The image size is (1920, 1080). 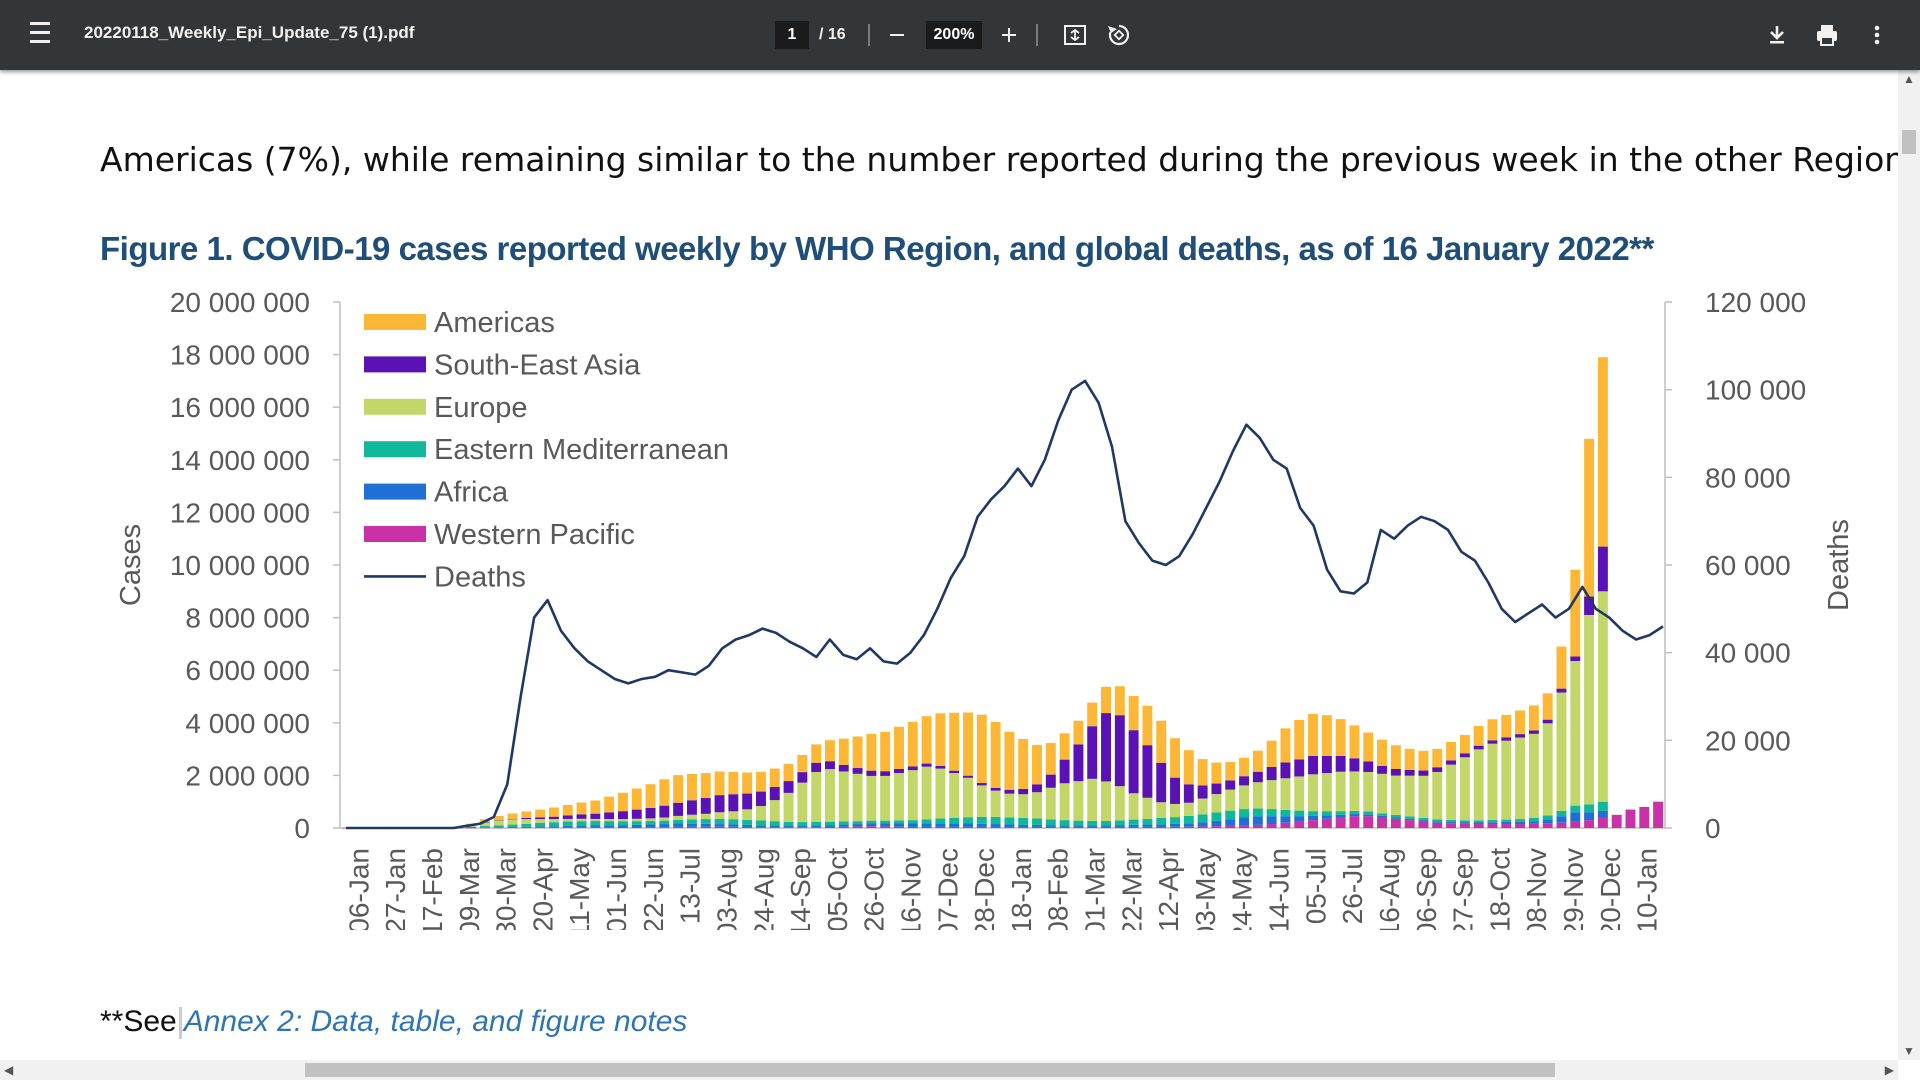 What do you see at coordinates (1748, 653) in the screenshot?
I see `y2-tick-label: 40 000` at bounding box center [1748, 653].